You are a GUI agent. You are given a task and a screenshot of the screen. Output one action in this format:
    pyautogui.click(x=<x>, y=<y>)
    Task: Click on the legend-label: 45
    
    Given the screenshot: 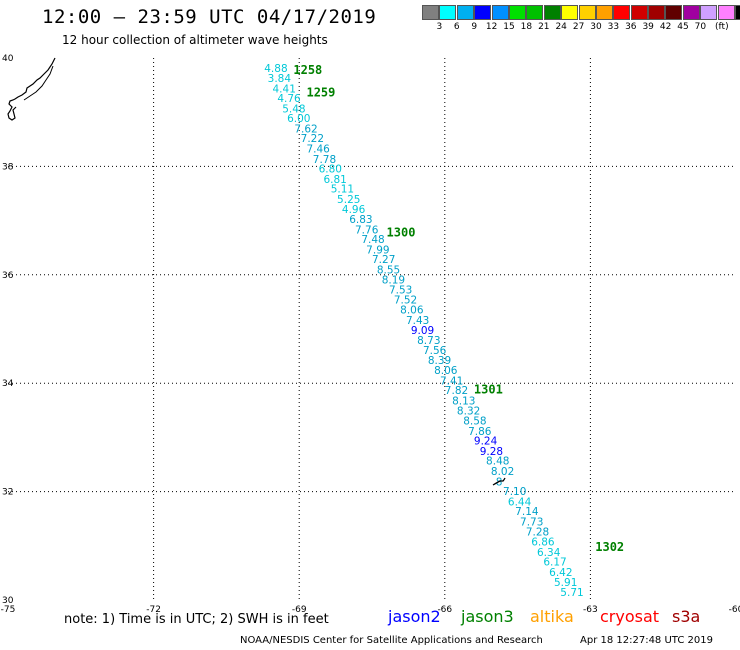 What is the action you would take?
    pyautogui.click(x=683, y=27)
    